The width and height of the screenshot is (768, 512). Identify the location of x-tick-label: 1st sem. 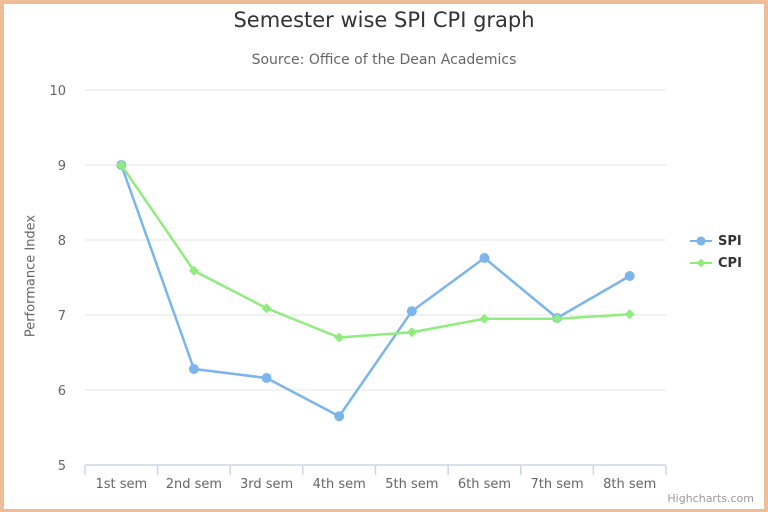
(121, 484).